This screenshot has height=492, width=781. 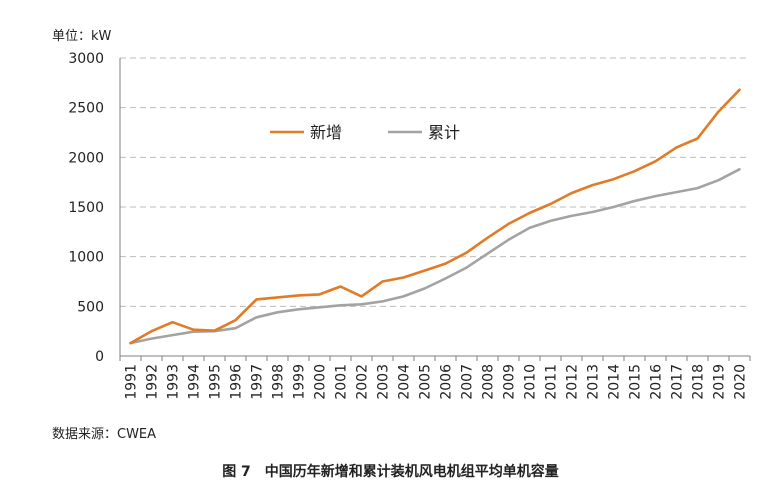 I want to click on y-tick-label-0: 0, so click(x=99, y=357).